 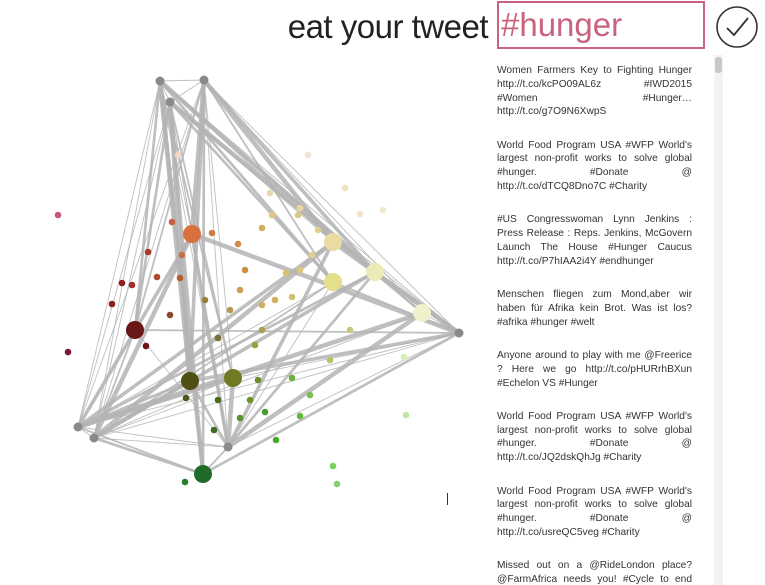 What do you see at coordinates (388, 26) in the screenshot?
I see `app-title: eat your tweet` at bounding box center [388, 26].